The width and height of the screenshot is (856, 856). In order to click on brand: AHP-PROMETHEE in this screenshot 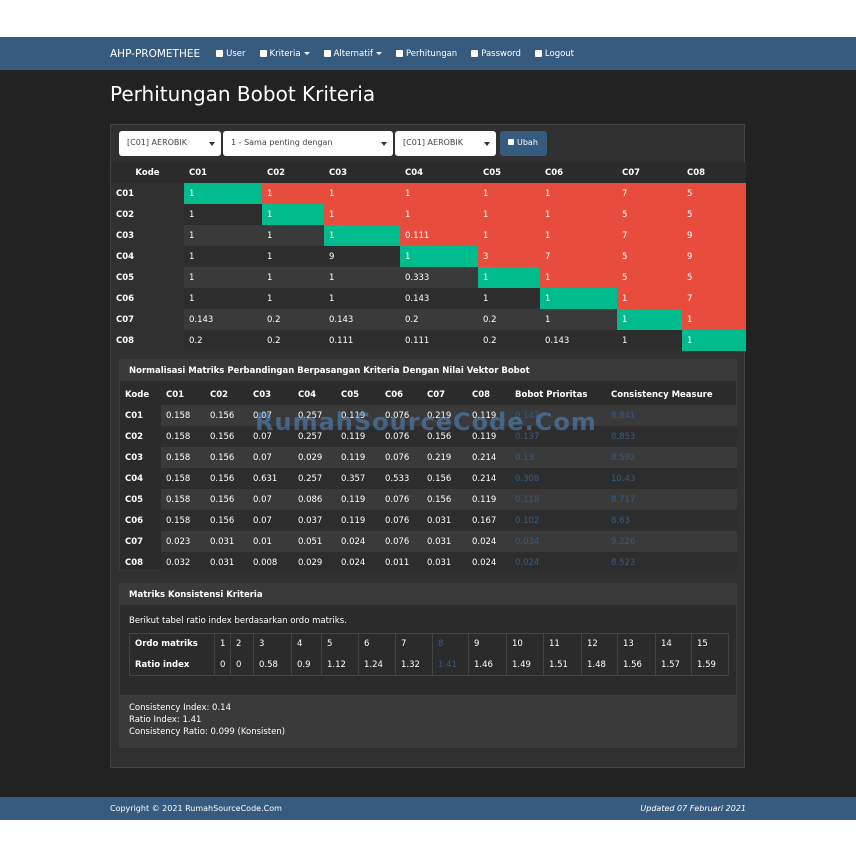, I will do `click(155, 53)`.